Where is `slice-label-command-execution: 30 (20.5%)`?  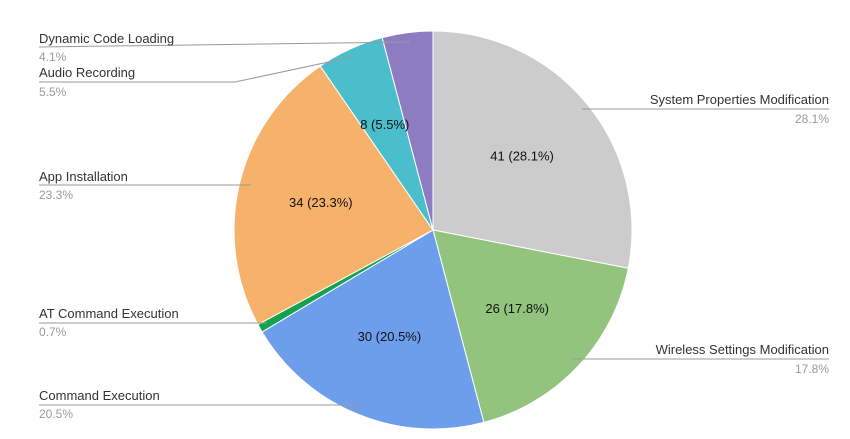 slice-label-command-execution: 30 (20.5%) is located at coordinates (390, 336).